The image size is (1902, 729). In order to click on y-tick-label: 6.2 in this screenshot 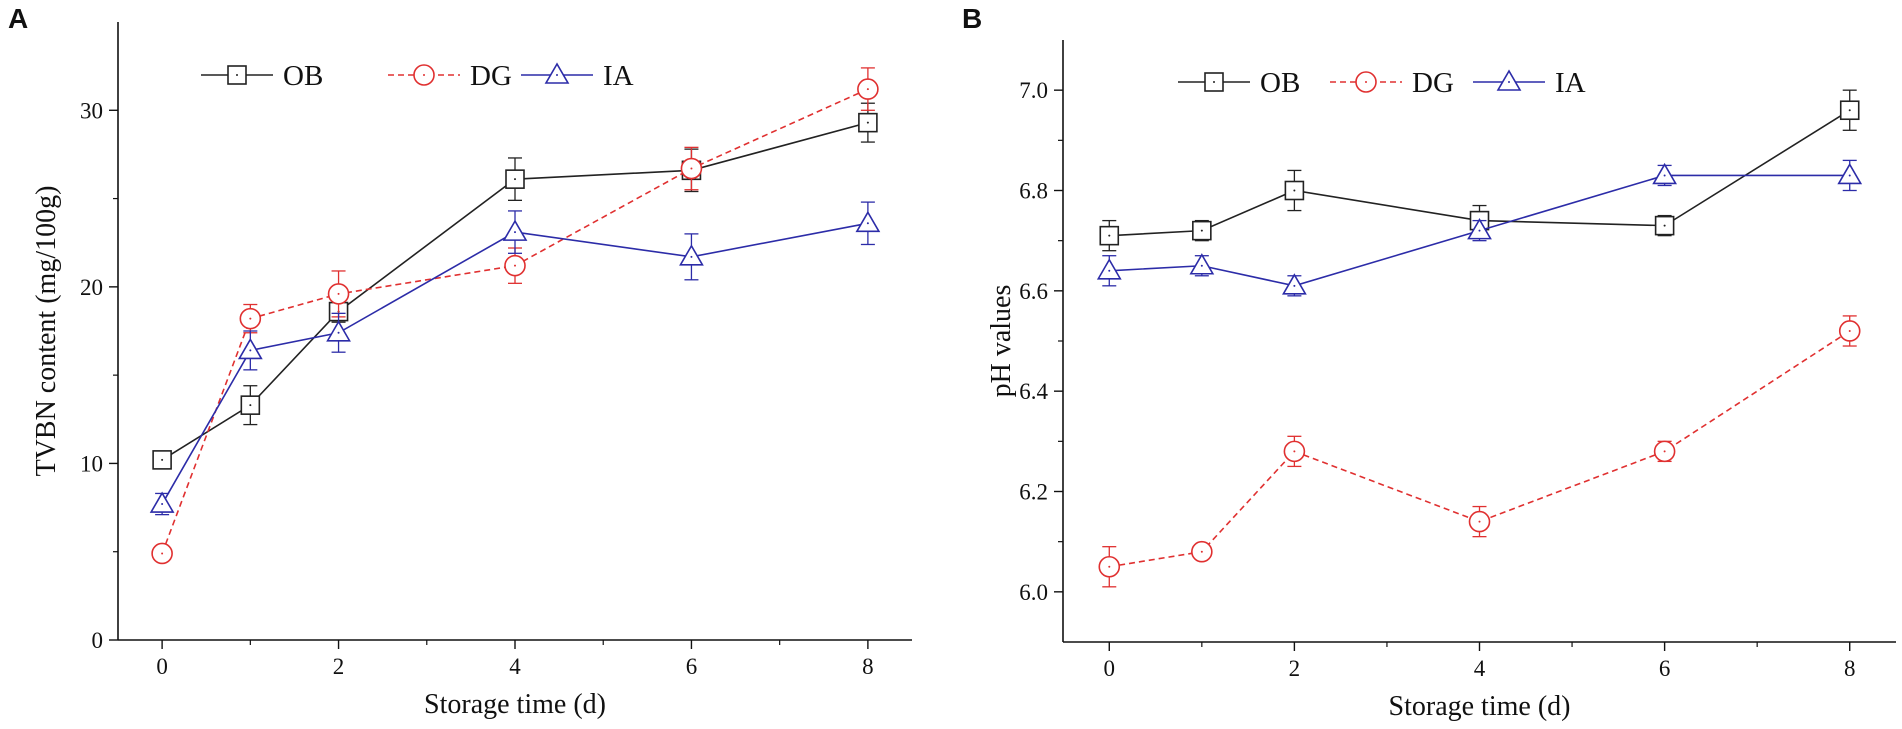, I will do `click(1033, 492)`.